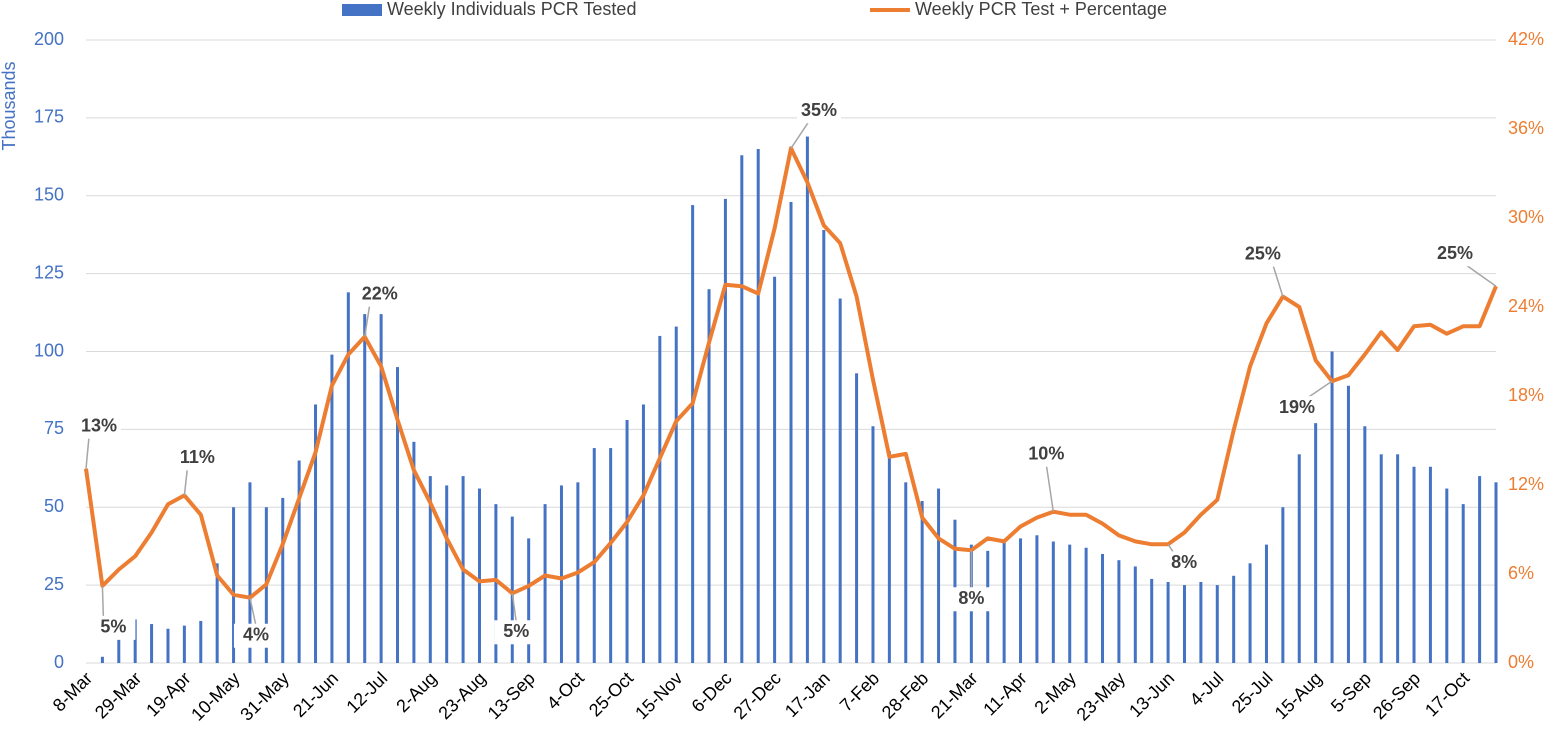 The height and width of the screenshot is (744, 1557). I want to click on y-tick-label: 150, so click(49, 195).